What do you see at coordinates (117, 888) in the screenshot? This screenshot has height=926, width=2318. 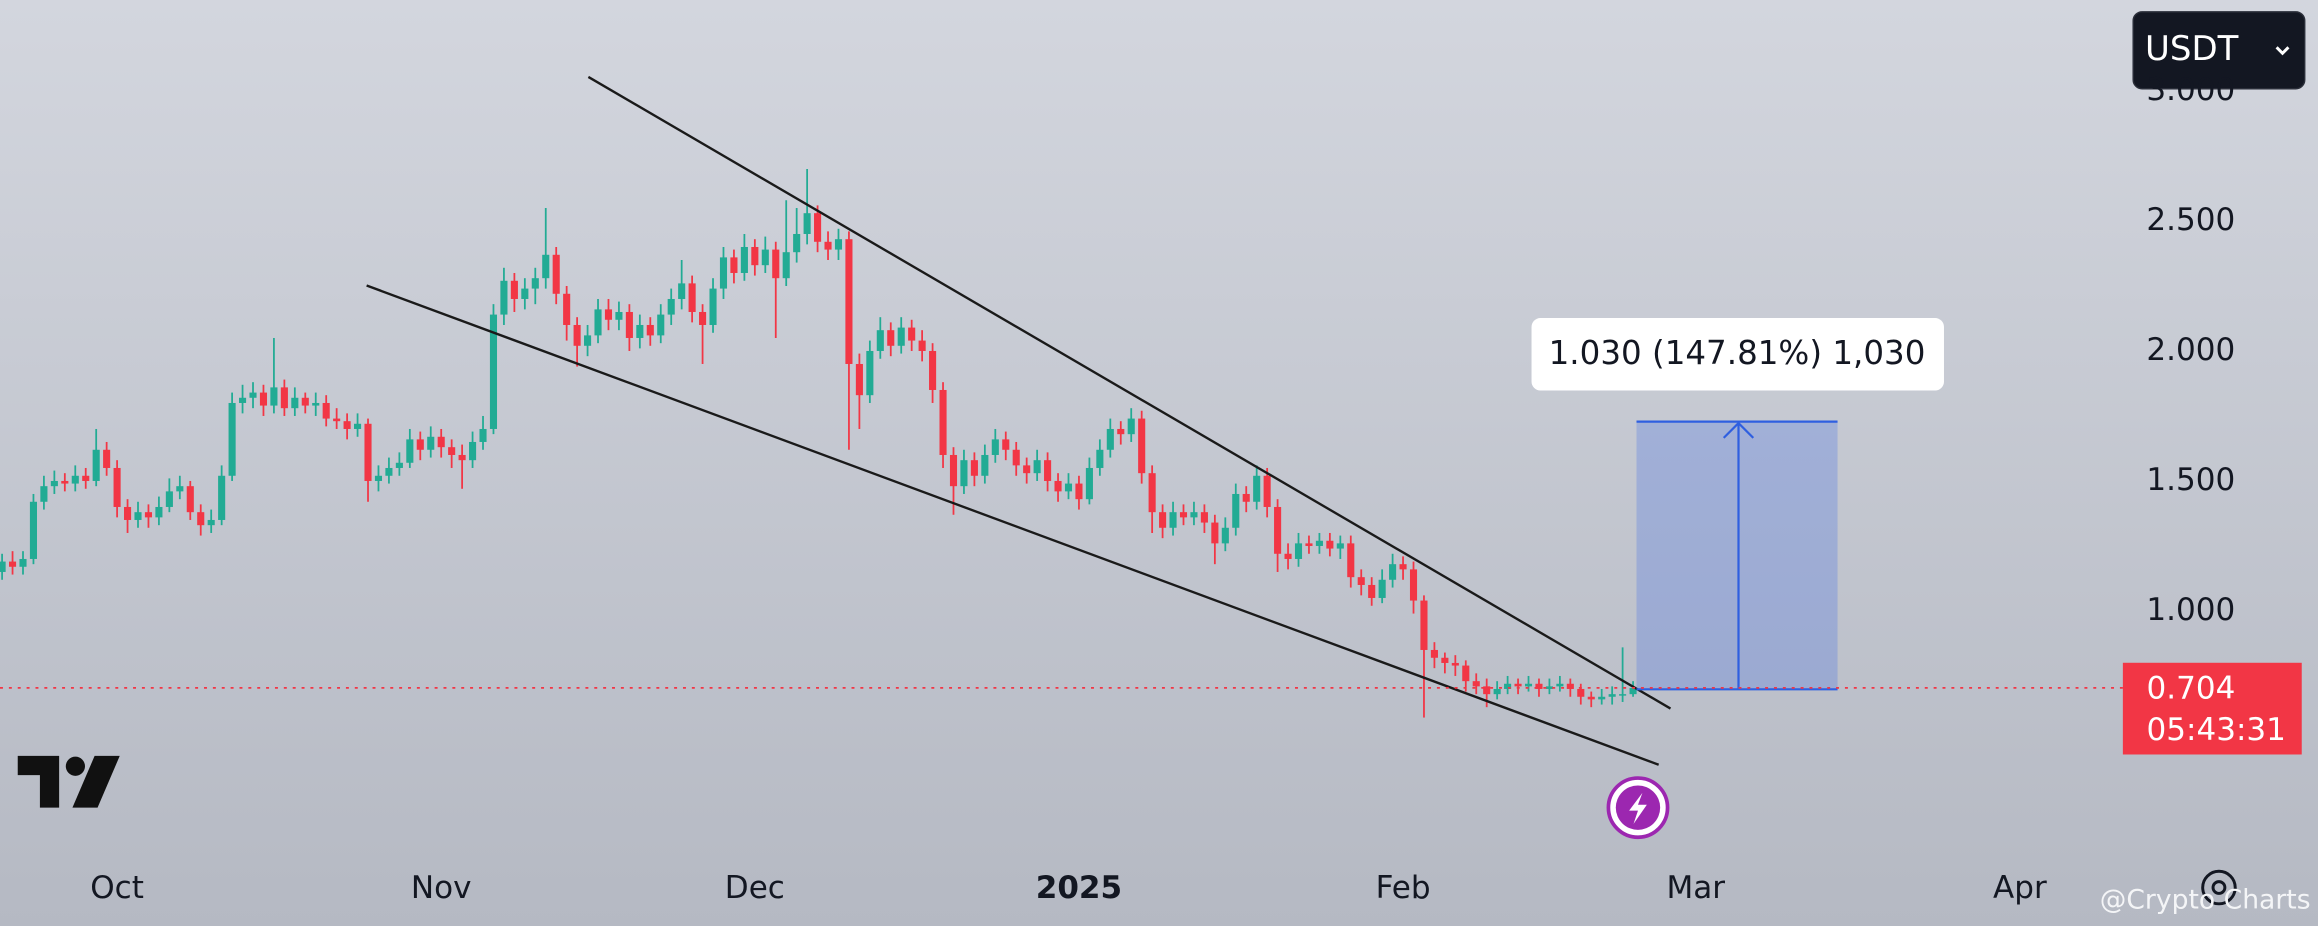 I see `x-tick-label: Oct` at bounding box center [117, 888].